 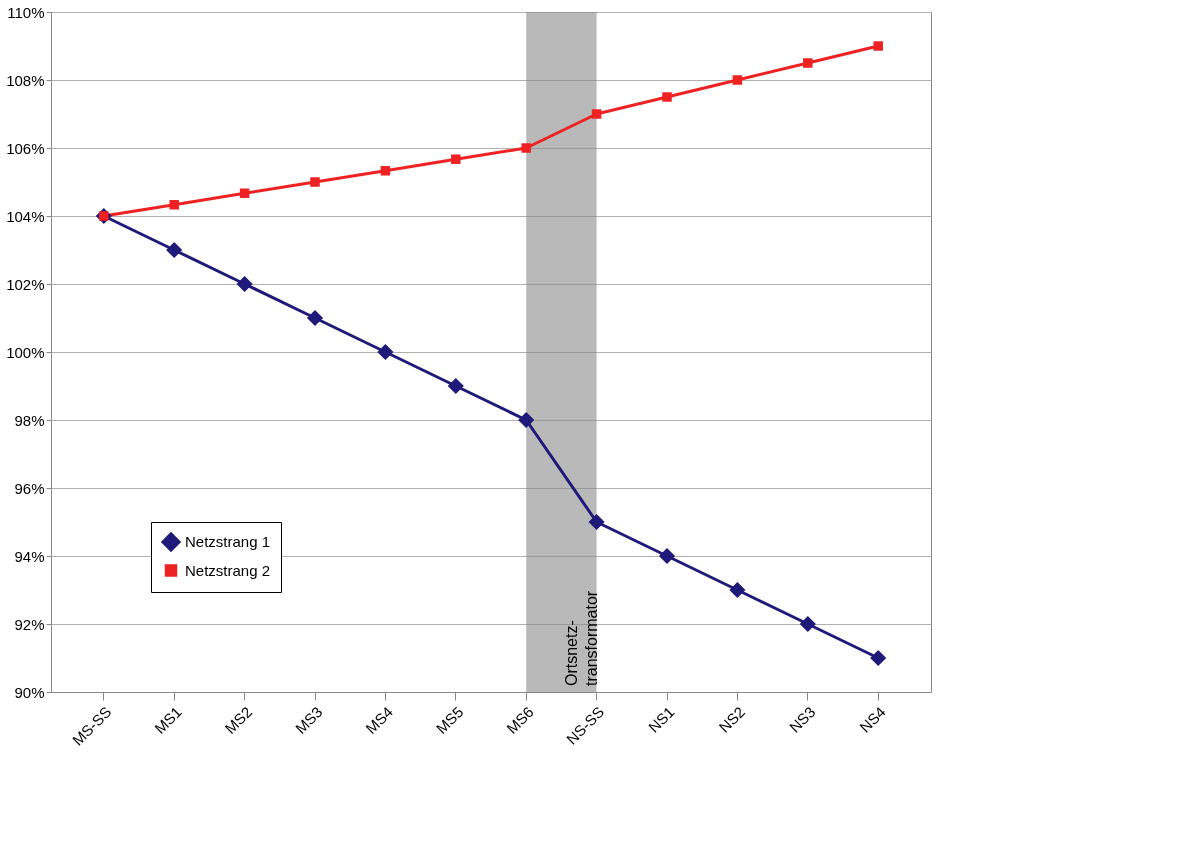 What do you see at coordinates (25, 216) in the screenshot?
I see `y-tick-label: 104%` at bounding box center [25, 216].